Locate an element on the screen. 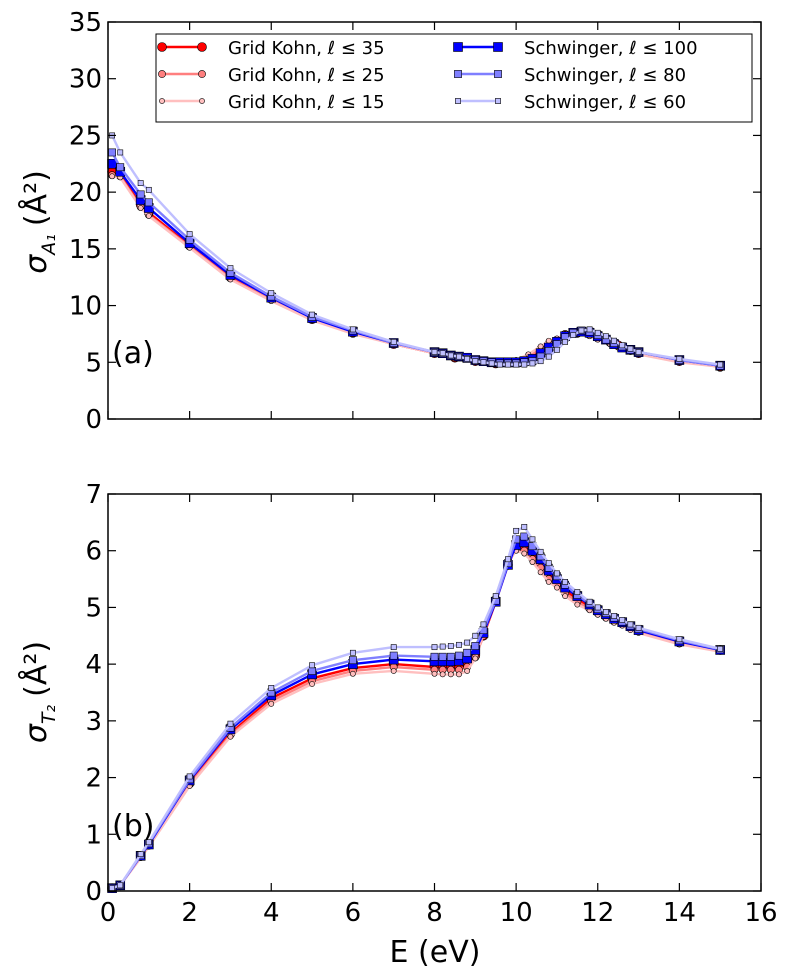 The height and width of the screenshot is (978, 789). legend-label: Grid Kohn, ℓ ≤ 35 is located at coordinates (306, 48).